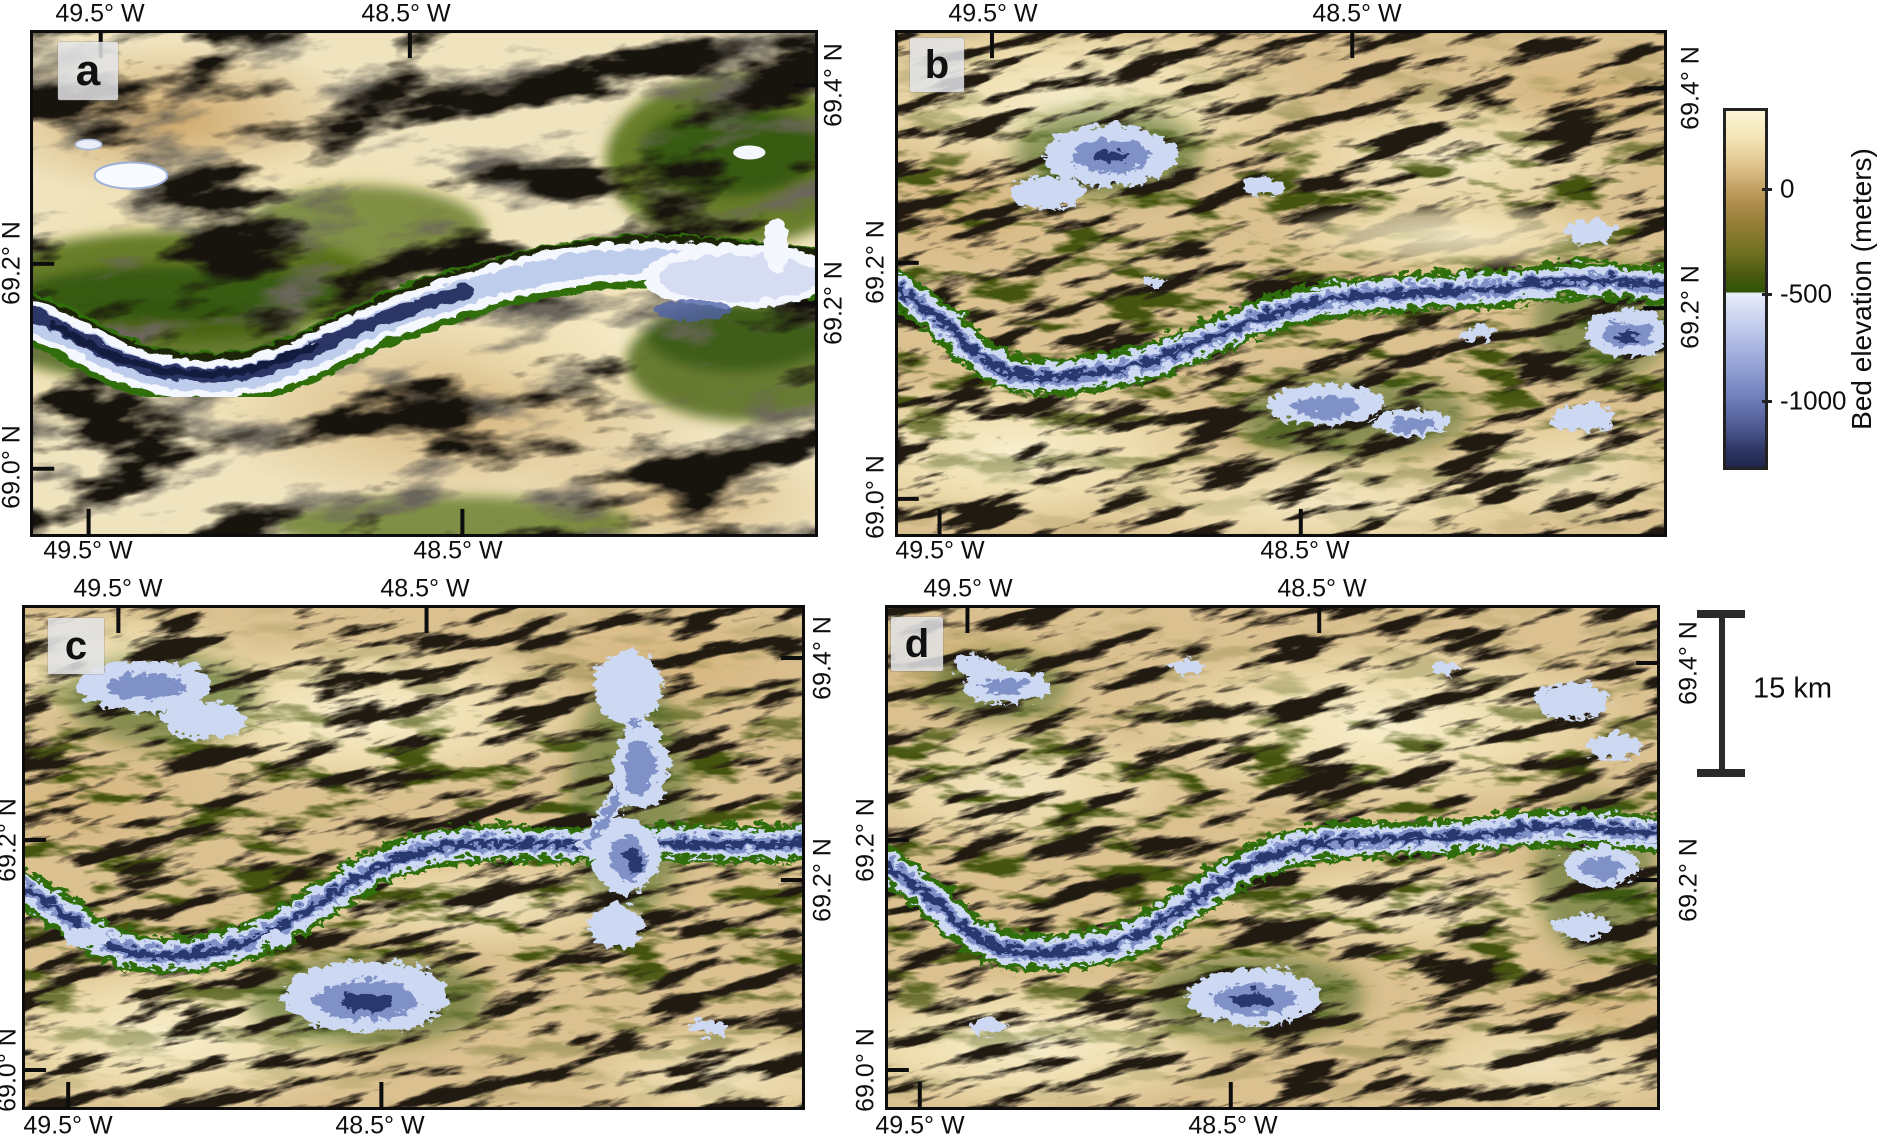 The height and width of the screenshot is (1144, 1900). Describe the element at coordinates (1688, 880) in the screenshot. I see `panel-d-right-lat-lower: 69.2° N` at that location.